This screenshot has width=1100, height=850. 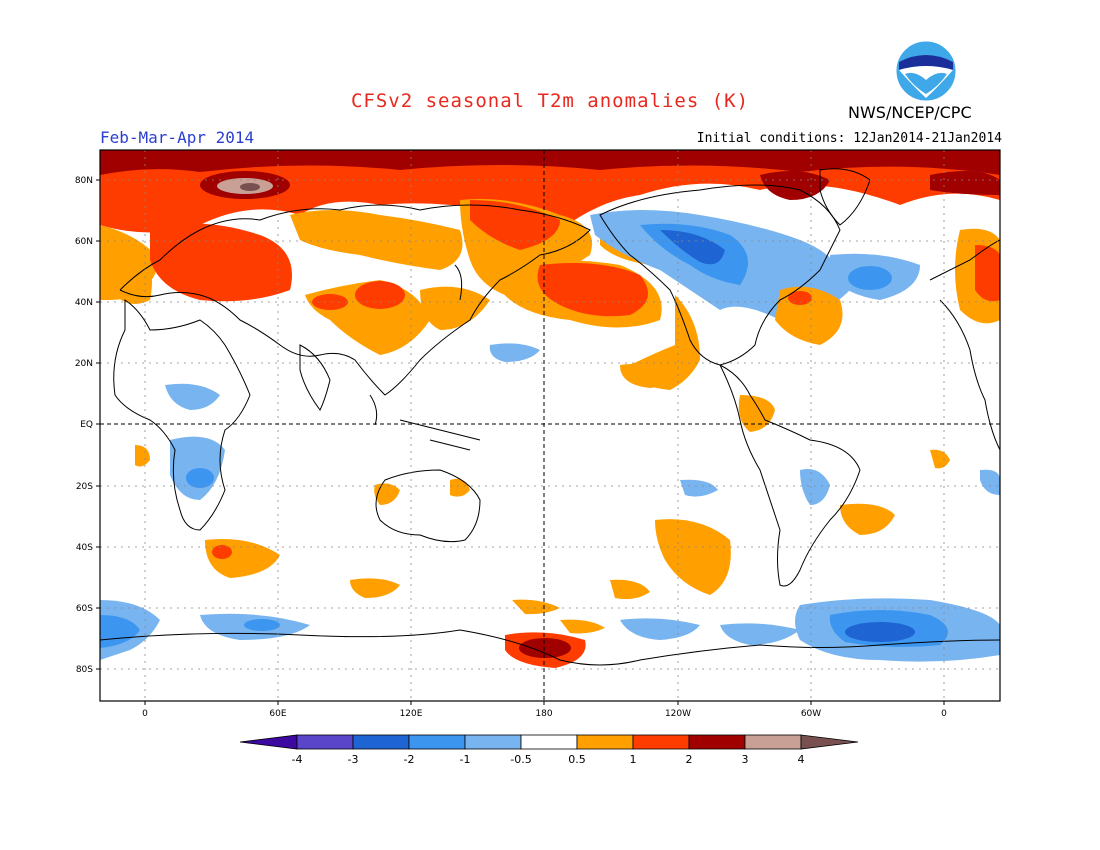 I want to click on lat-label-80n: 80N, so click(x=84, y=181).